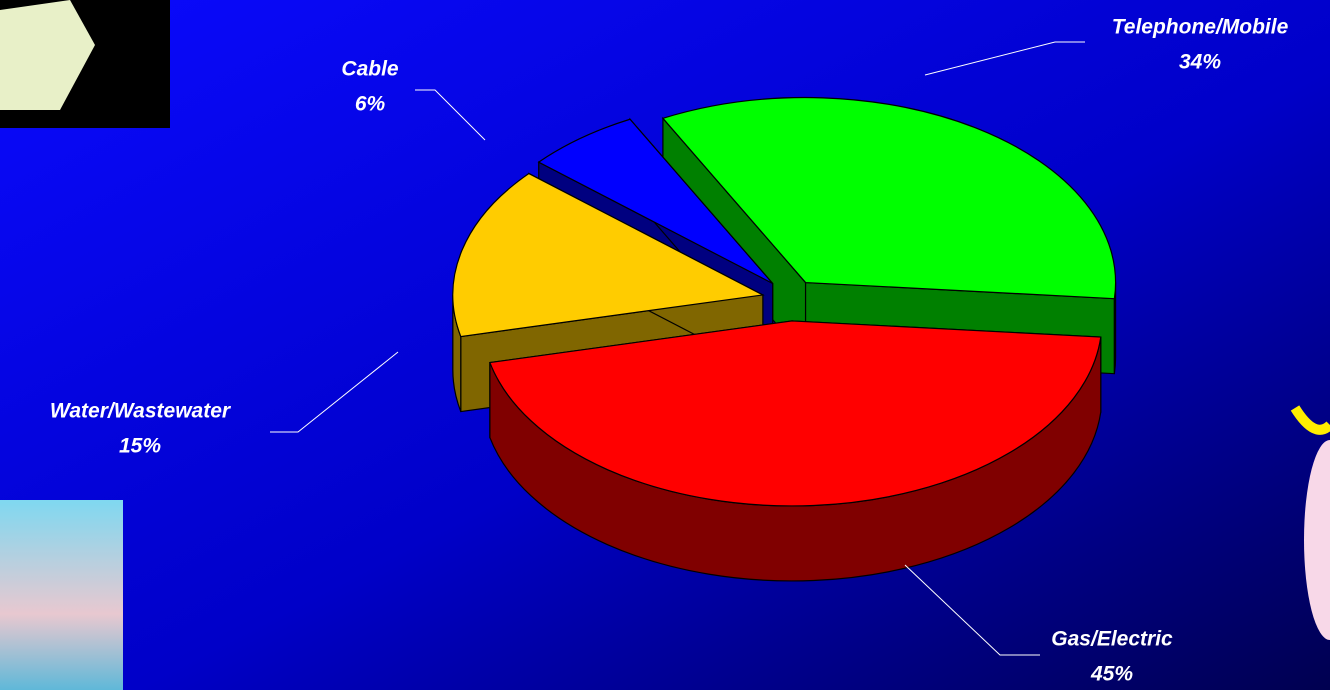 The height and width of the screenshot is (695, 1330). What do you see at coordinates (141, 411) in the screenshot?
I see `category-label: Water/Wastewater` at bounding box center [141, 411].